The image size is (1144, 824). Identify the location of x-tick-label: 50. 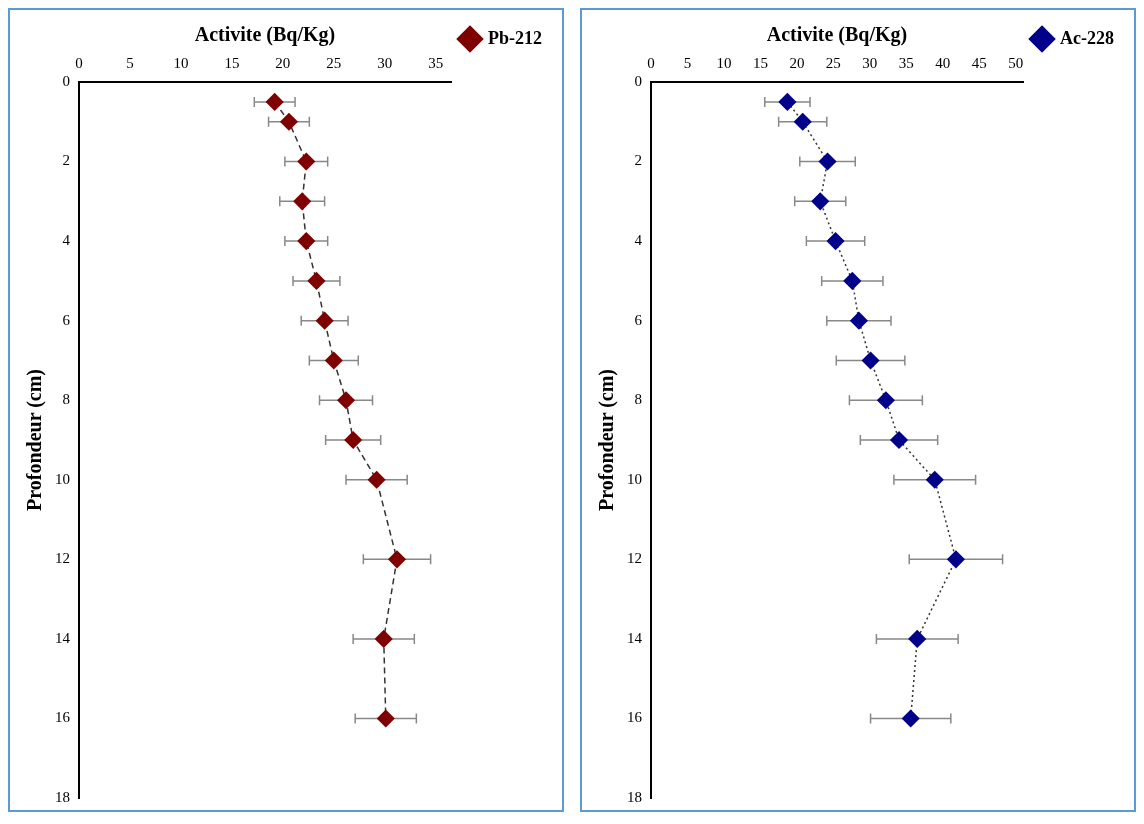
(1016, 62).